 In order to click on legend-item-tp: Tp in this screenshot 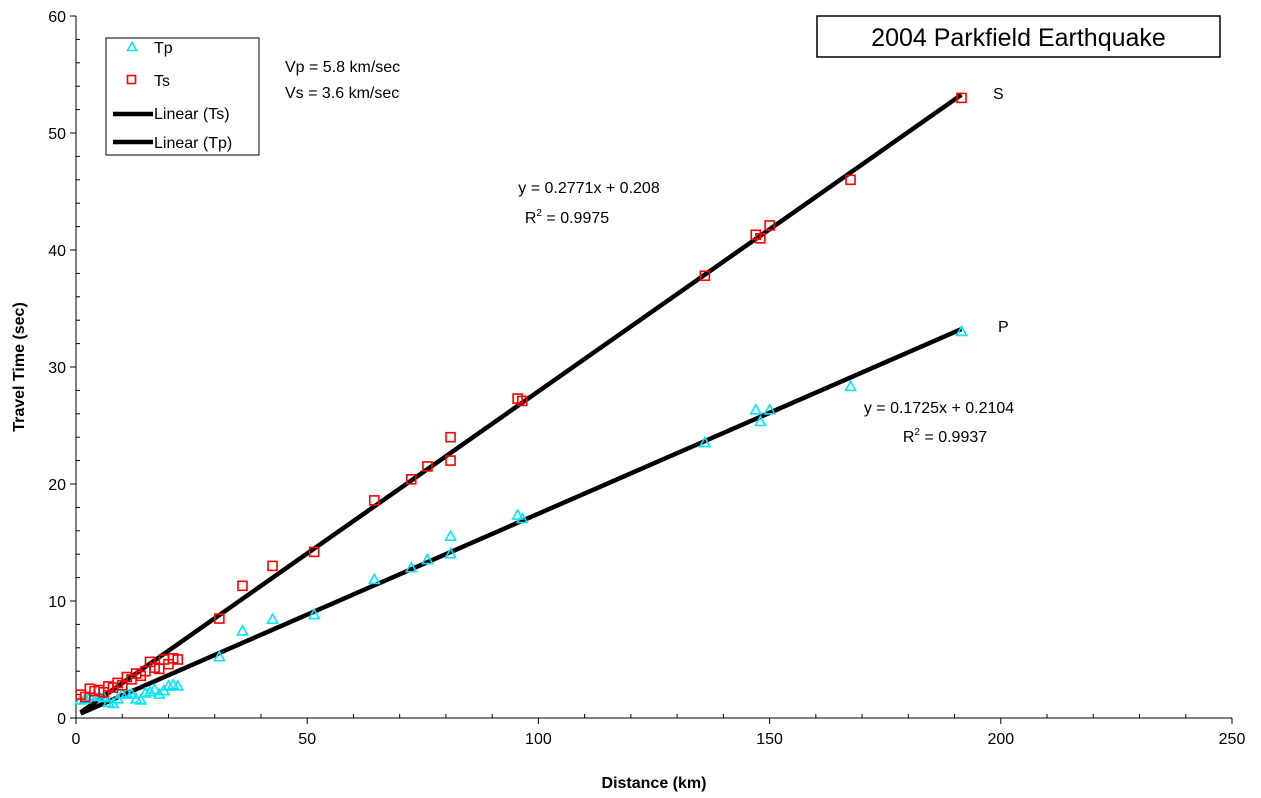, I will do `click(149, 48)`.